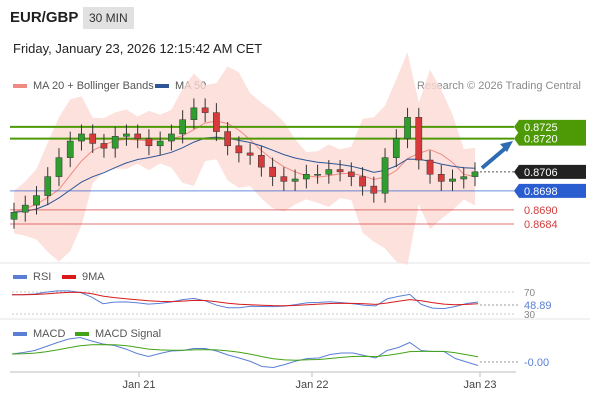 The image size is (590, 400). I want to click on support-label: 0.8690, so click(541, 211).